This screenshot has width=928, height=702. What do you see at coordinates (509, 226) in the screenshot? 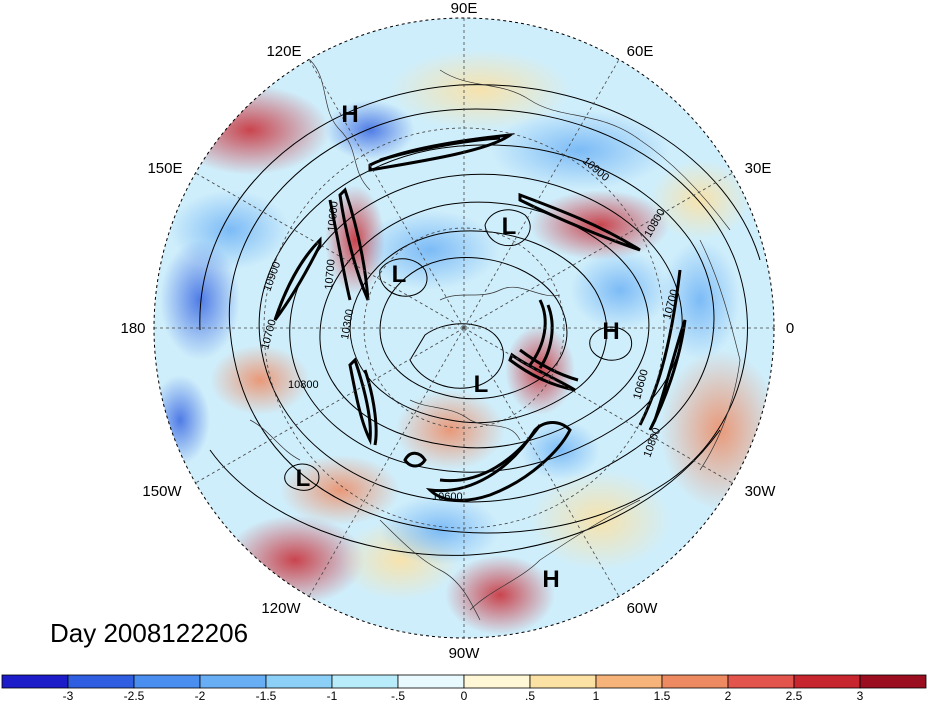
I see `low-center-siberia: L` at bounding box center [509, 226].